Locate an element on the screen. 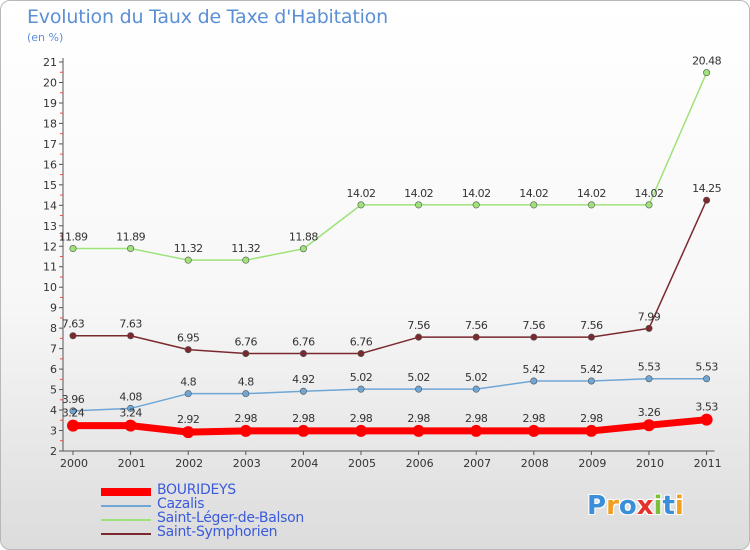  series-line-cazalis is located at coordinates (389, 394).